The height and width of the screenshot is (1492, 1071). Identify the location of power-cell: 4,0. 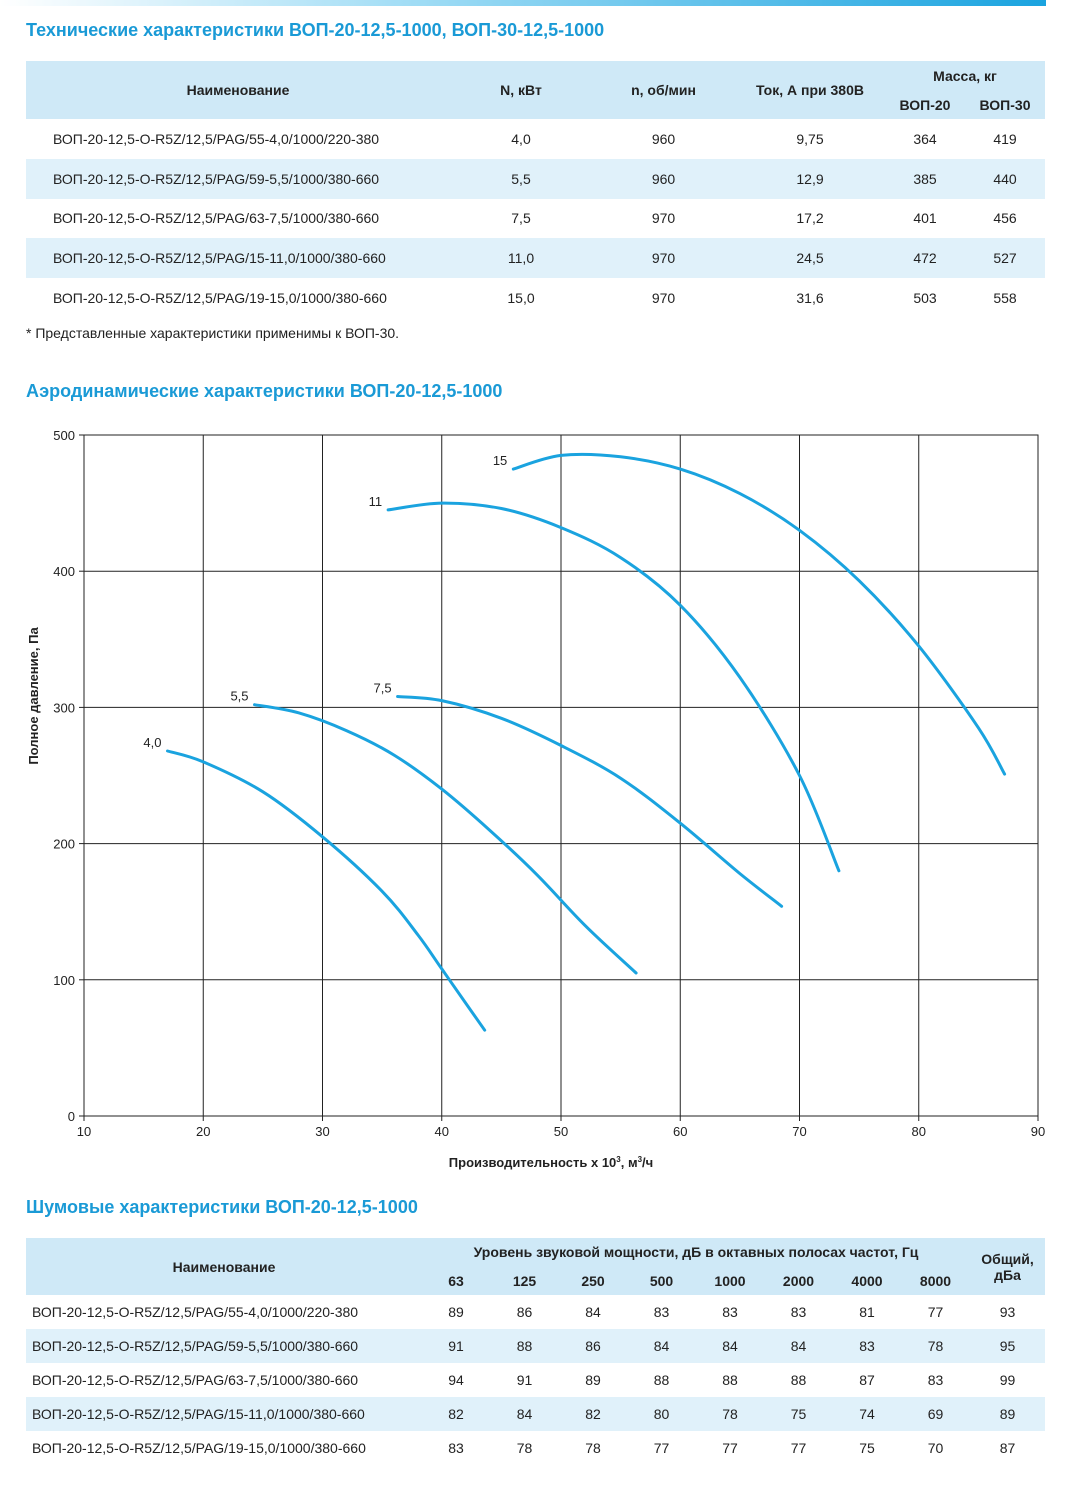
(521, 138).